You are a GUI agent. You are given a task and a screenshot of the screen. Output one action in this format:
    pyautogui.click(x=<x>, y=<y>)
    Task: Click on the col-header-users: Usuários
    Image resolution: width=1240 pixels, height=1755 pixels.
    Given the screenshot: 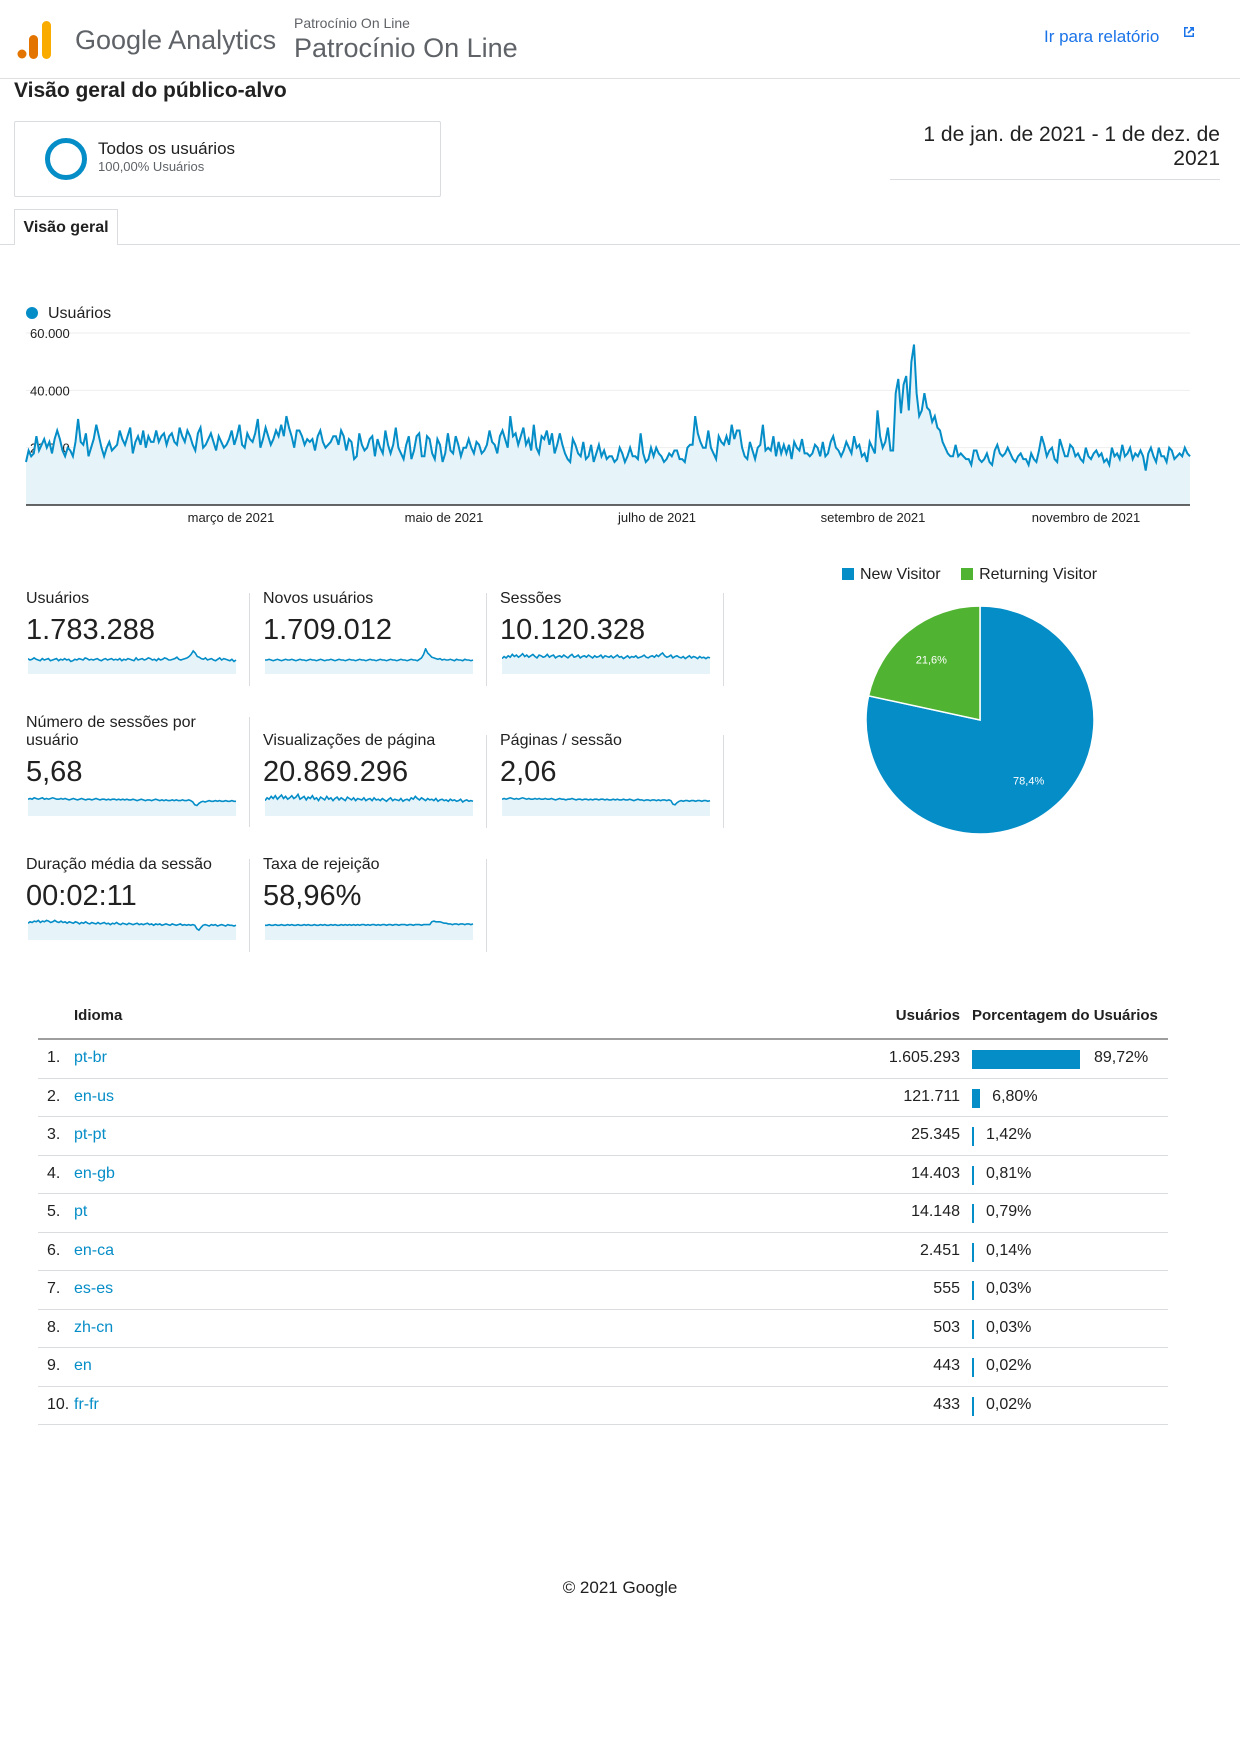 What is the action you would take?
    pyautogui.click(x=927, y=1015)
    